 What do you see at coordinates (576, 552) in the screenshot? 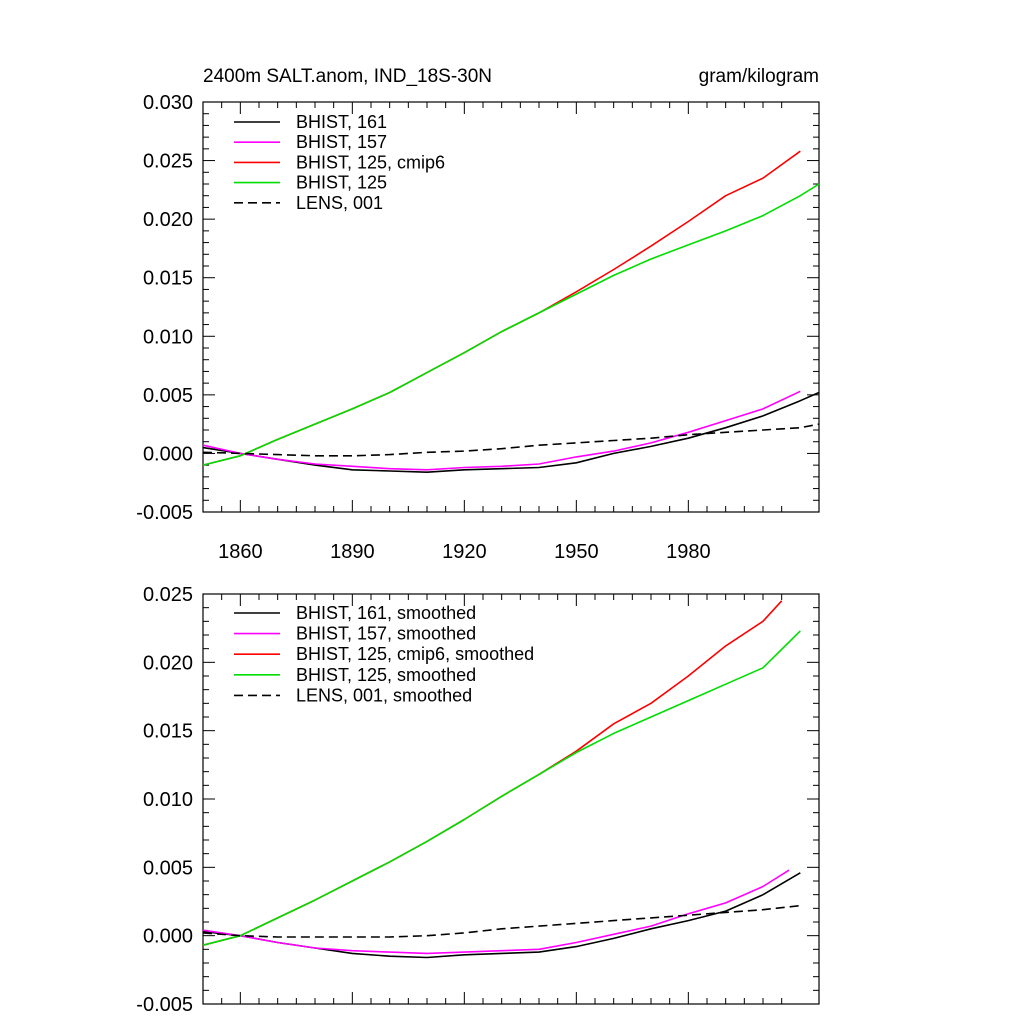
I see `x-tick-label: 1950` at bounding box center [576, 552].